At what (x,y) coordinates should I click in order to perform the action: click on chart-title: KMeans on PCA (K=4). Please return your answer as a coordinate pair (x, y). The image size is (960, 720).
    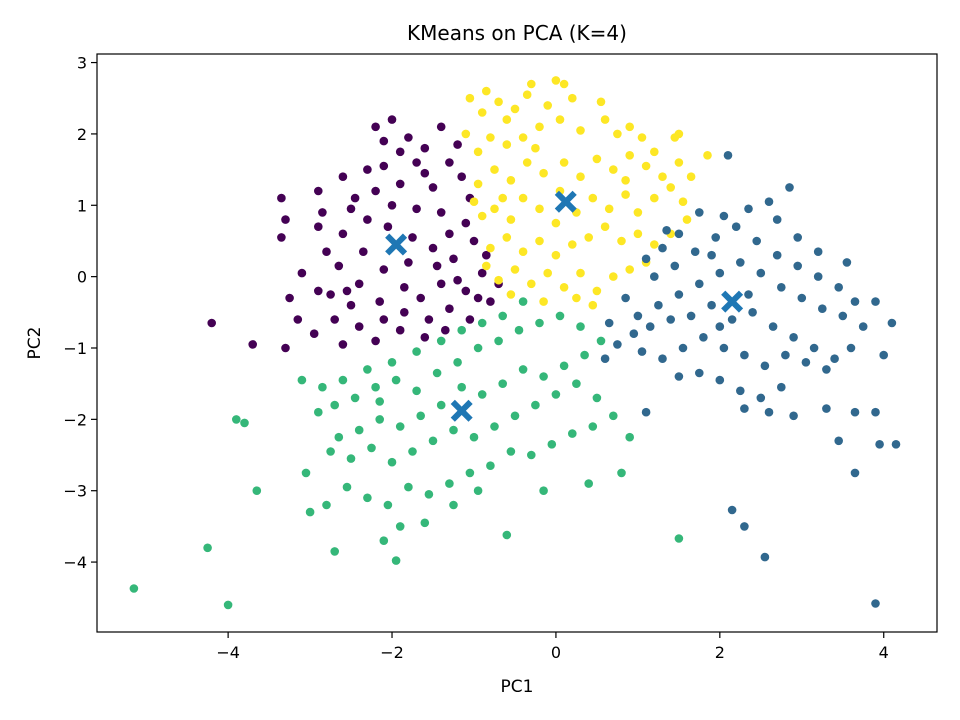
    Looking at the image, I should click on (517, 33).